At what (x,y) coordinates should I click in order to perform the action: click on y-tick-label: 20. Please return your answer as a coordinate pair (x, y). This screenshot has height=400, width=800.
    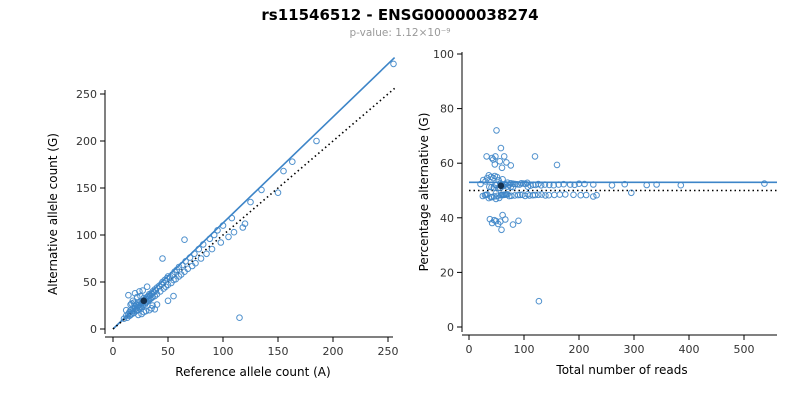
    Looking at the image, I should click on (447, 272).